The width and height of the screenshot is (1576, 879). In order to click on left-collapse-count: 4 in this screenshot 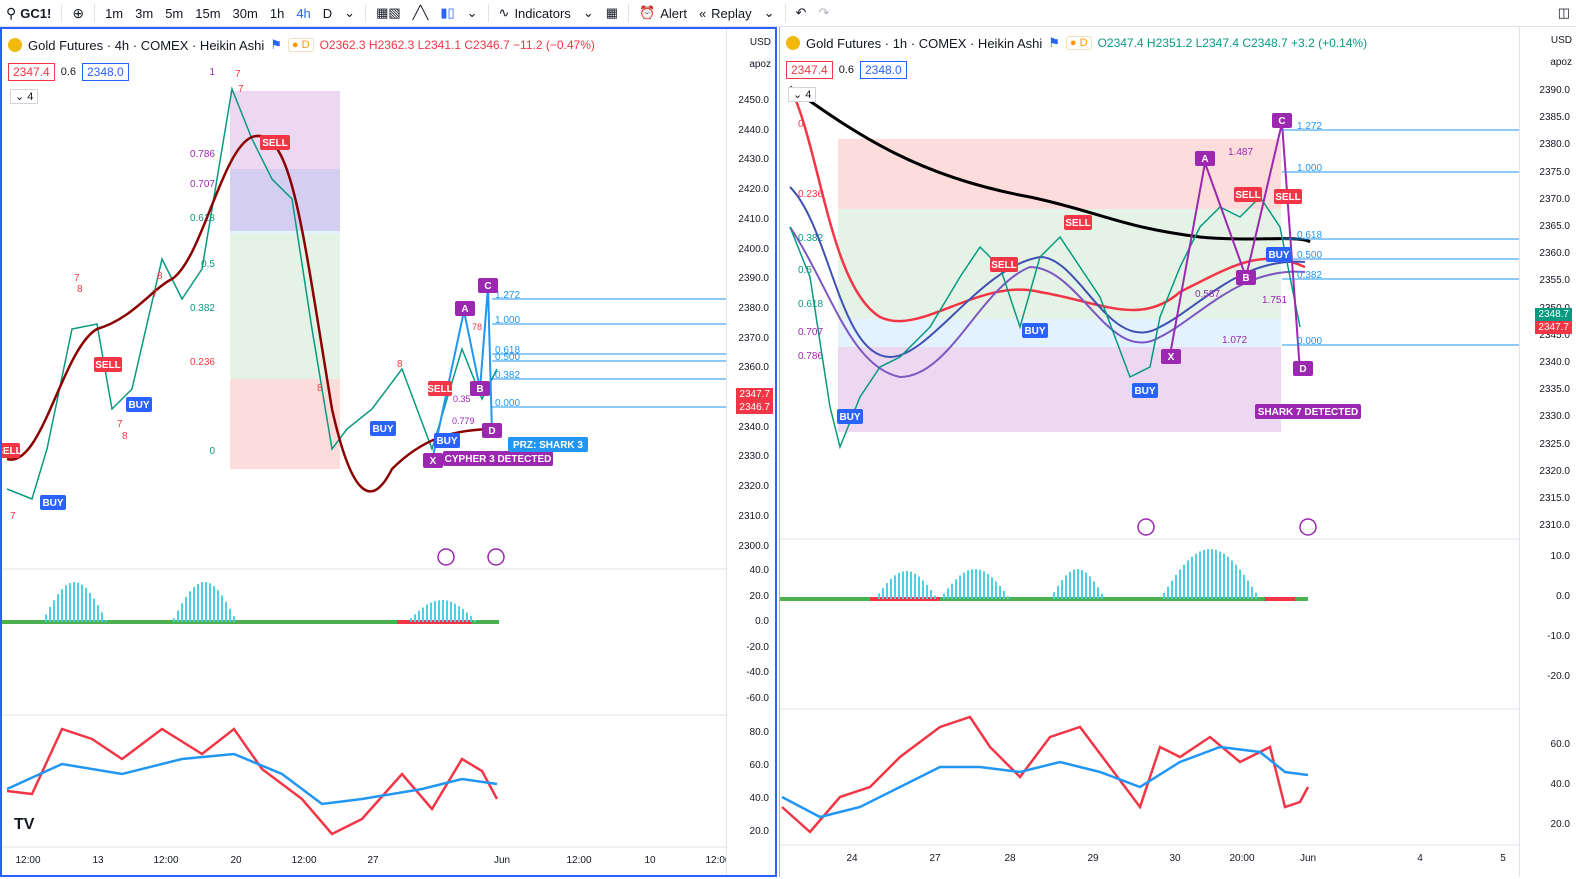, I will do `click(30, 97)`.